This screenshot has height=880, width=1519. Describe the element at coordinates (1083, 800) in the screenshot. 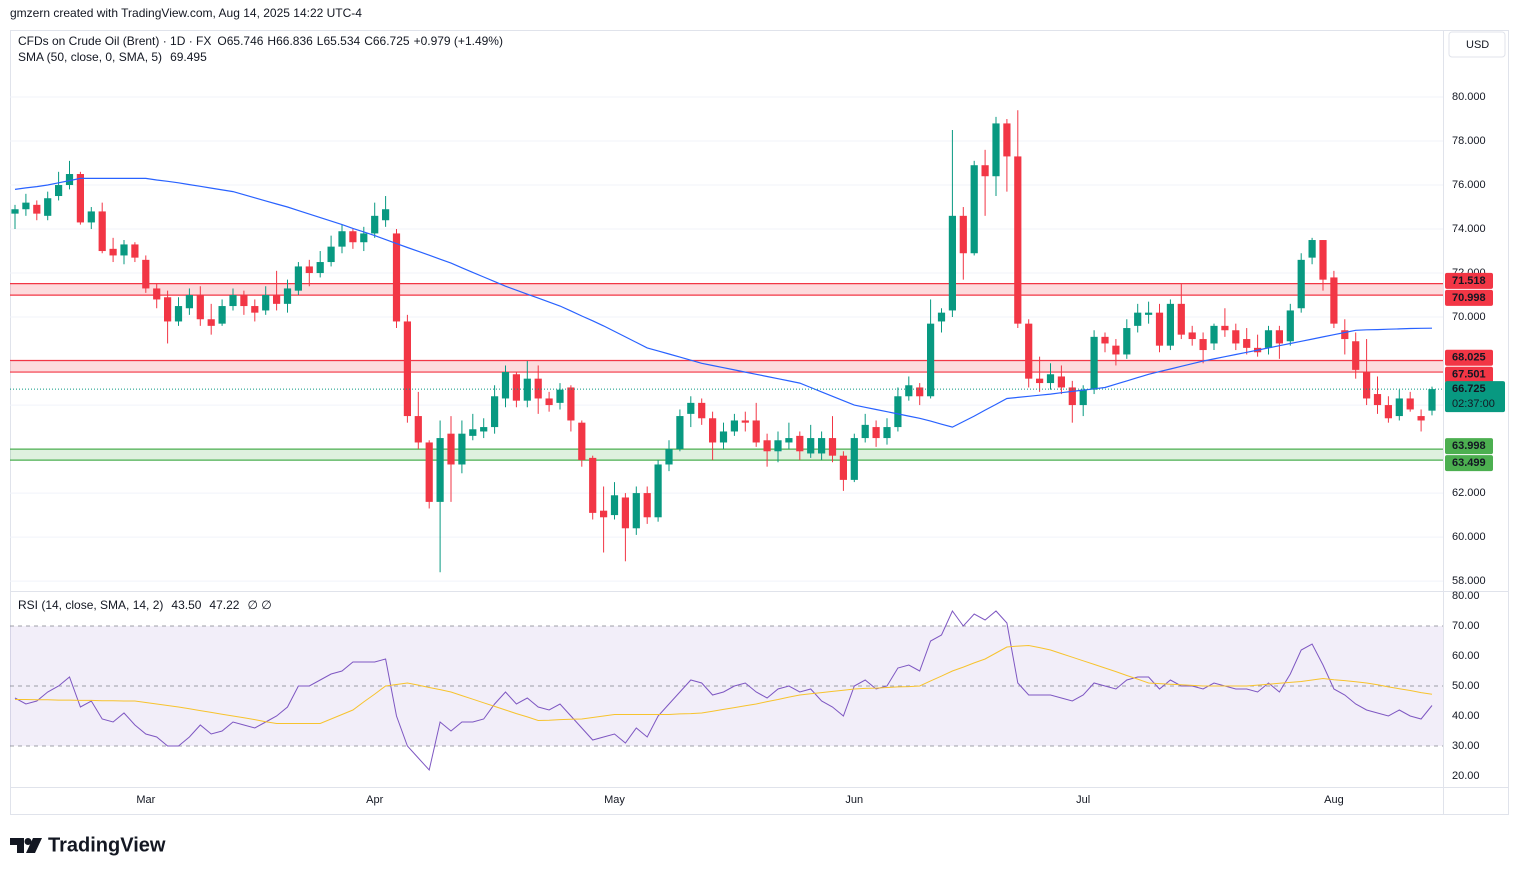

I see `x-tick-label: Jul` at that location.